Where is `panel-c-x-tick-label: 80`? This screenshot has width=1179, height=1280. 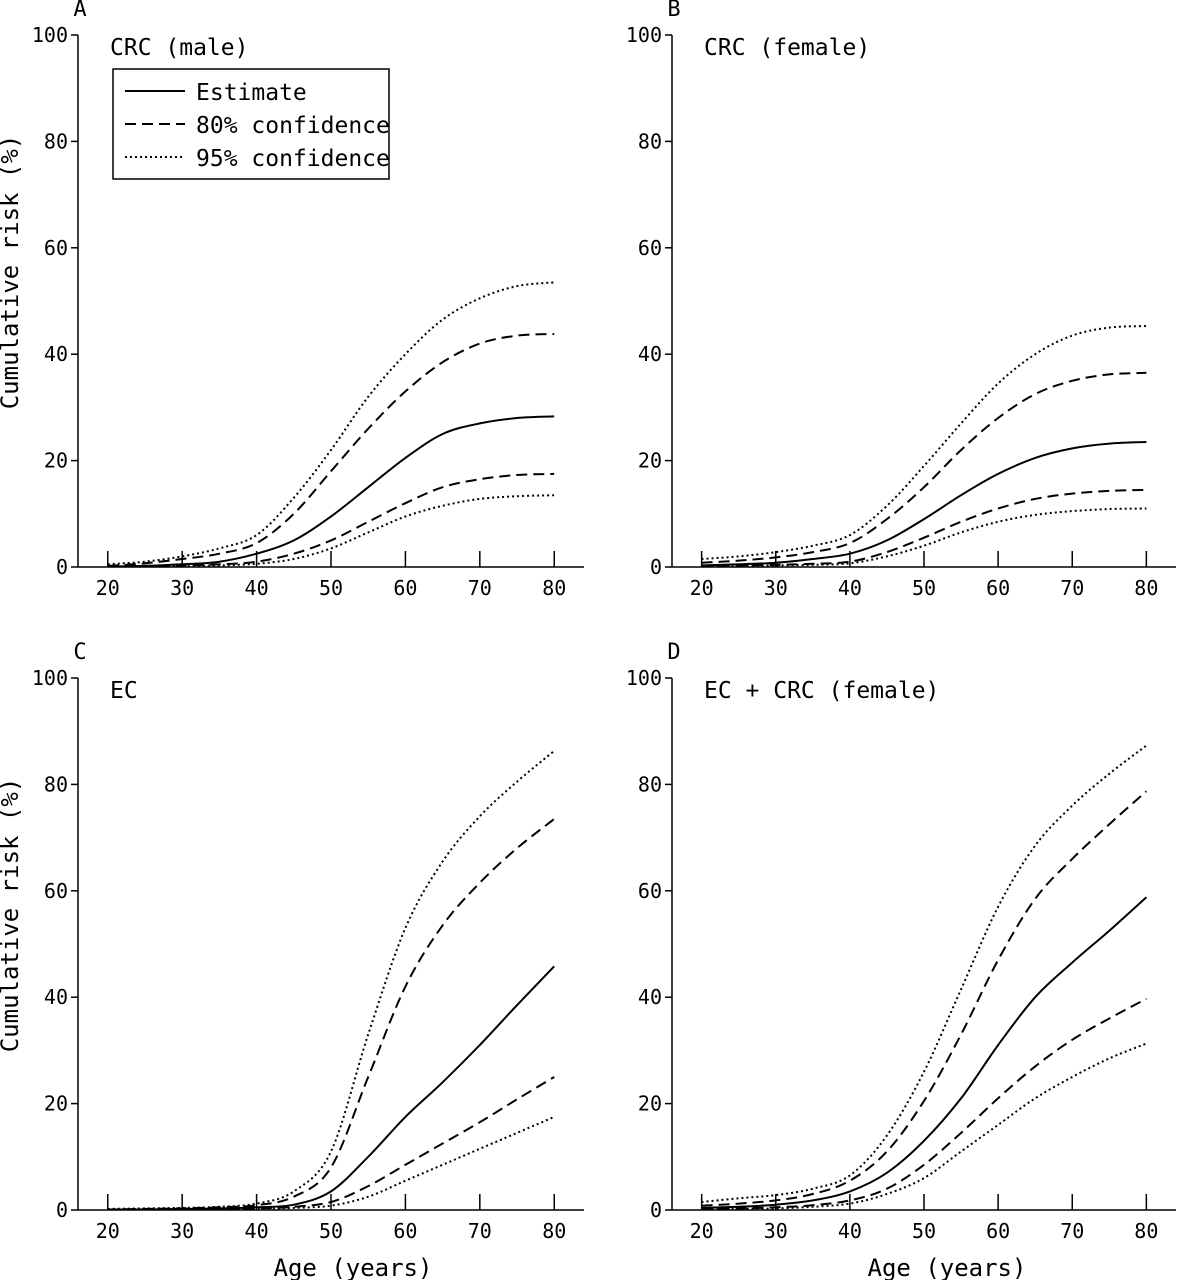
panel-c-x-tick-label: 80 is located at coordinates (554, 1231).